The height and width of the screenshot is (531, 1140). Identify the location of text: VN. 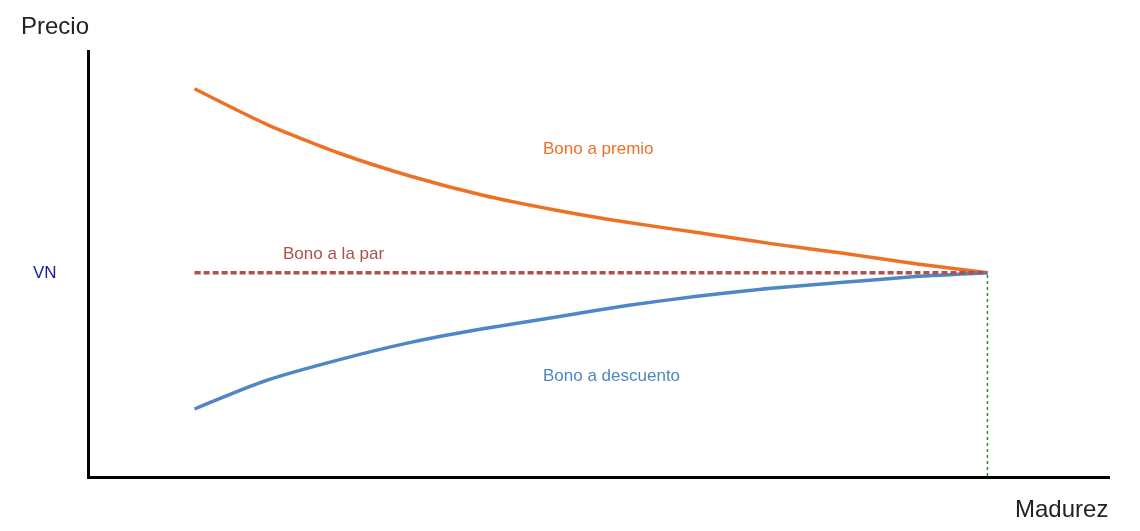
(45, 272).